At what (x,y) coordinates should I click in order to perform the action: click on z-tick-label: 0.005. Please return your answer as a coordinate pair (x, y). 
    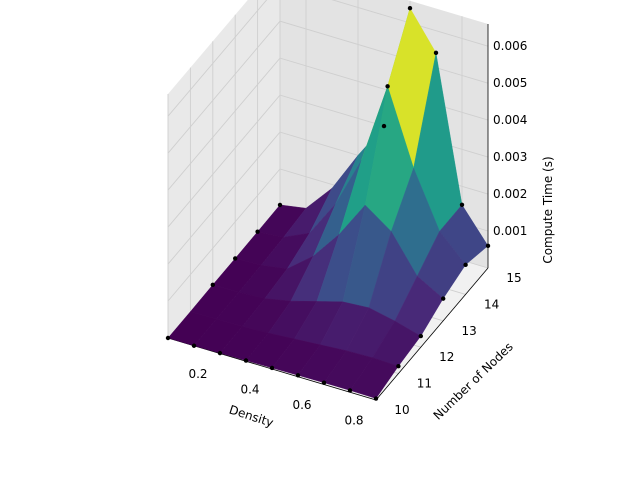
    Looking at the image, I should click on (510, 83).